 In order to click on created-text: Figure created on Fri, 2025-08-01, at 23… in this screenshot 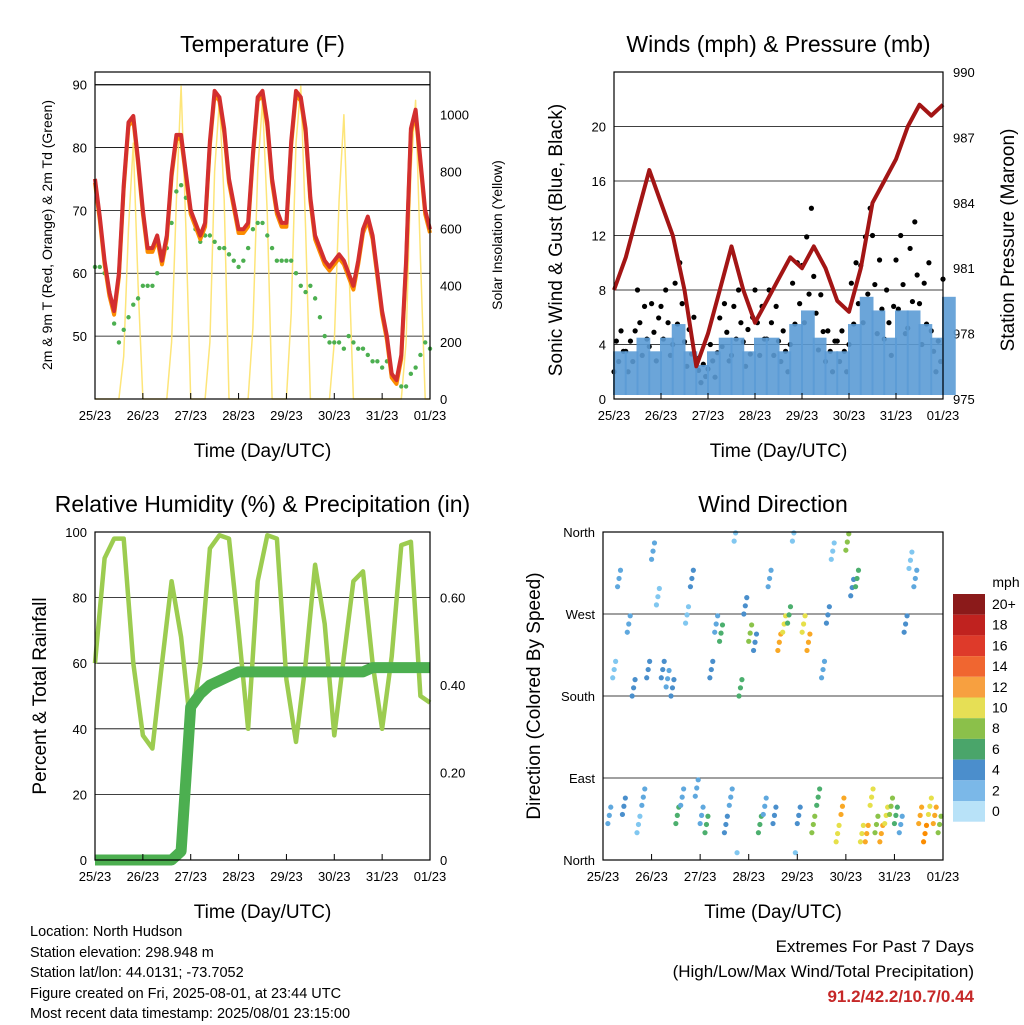, I will do `click(186, 993)`.